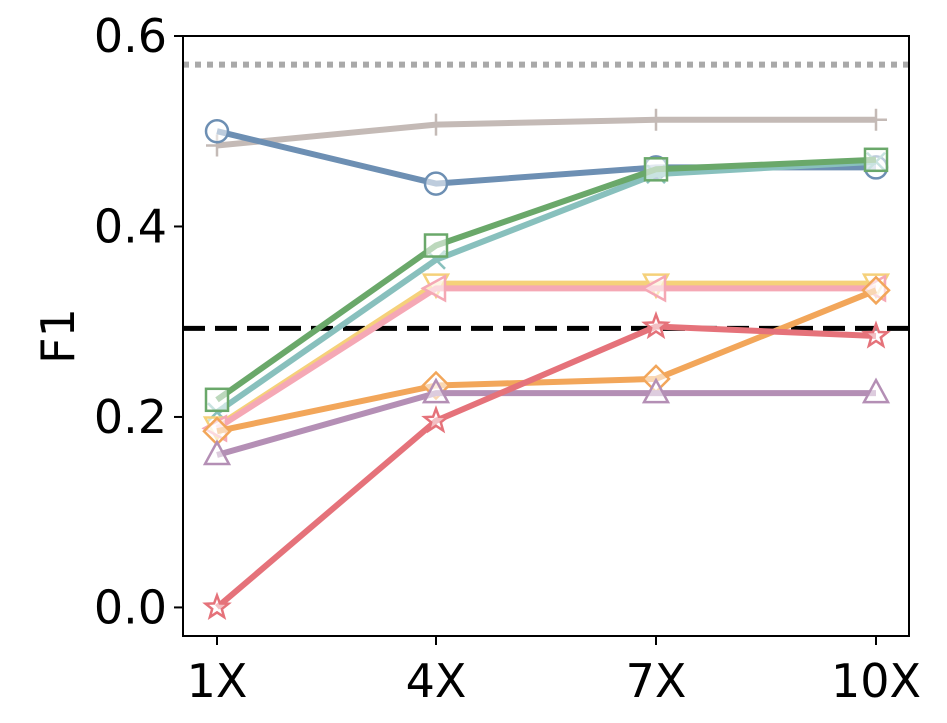 This screenshot has height=723, width=947. What do you see at coordinates (130, 36) in the screenshot?
I see `y-tick-label: 0.6` at bounding box center [130, 36].